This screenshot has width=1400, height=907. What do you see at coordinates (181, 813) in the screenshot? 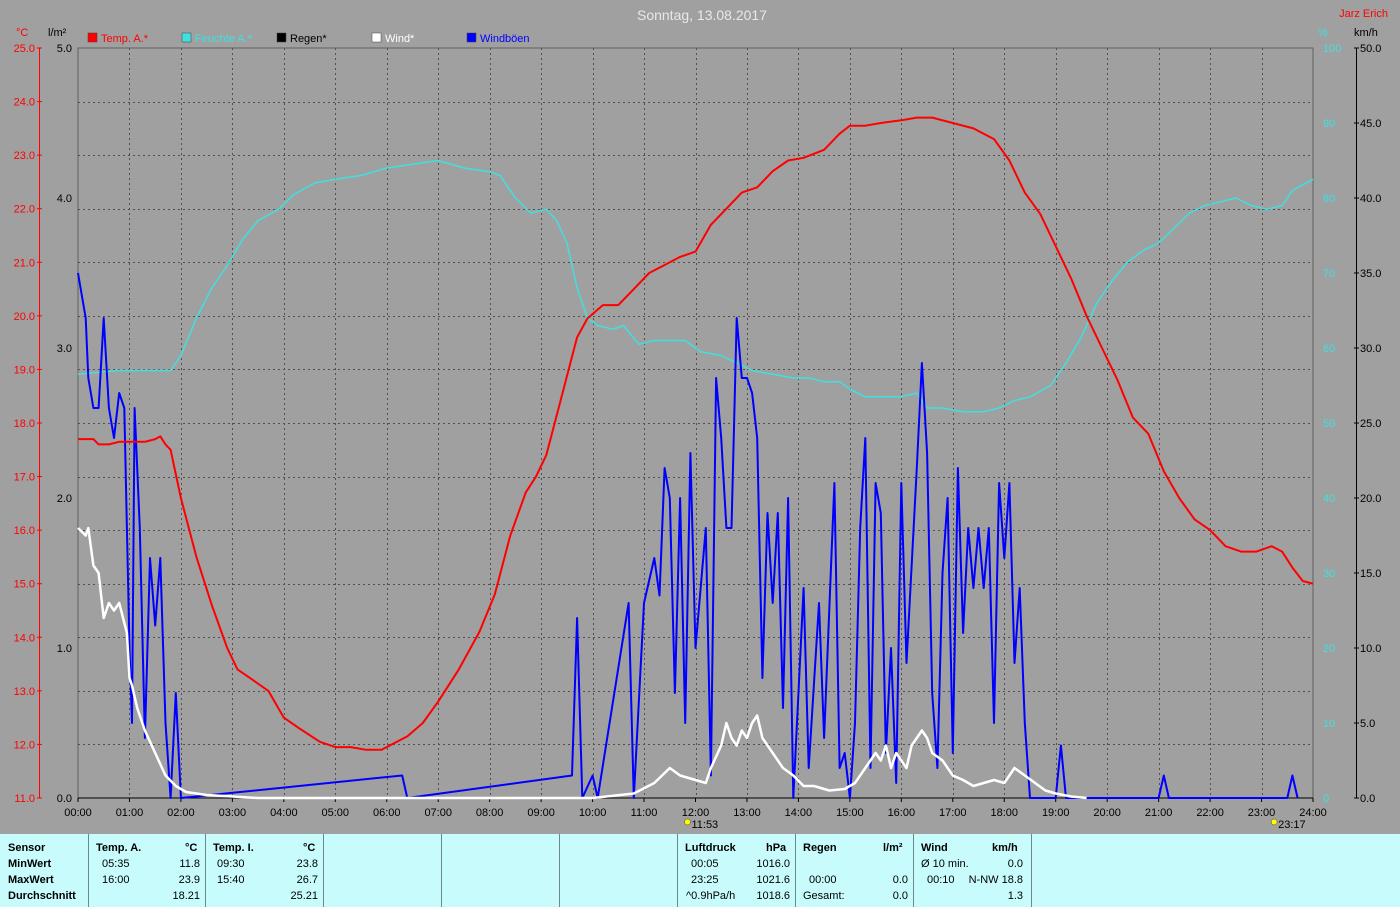
I see `time-tick-label: 02:00` at bounding box center [181, 813].